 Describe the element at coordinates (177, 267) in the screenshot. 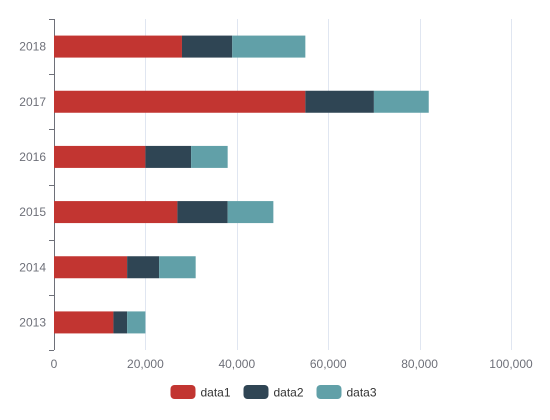

I see `bar-data3-2014` at that location.